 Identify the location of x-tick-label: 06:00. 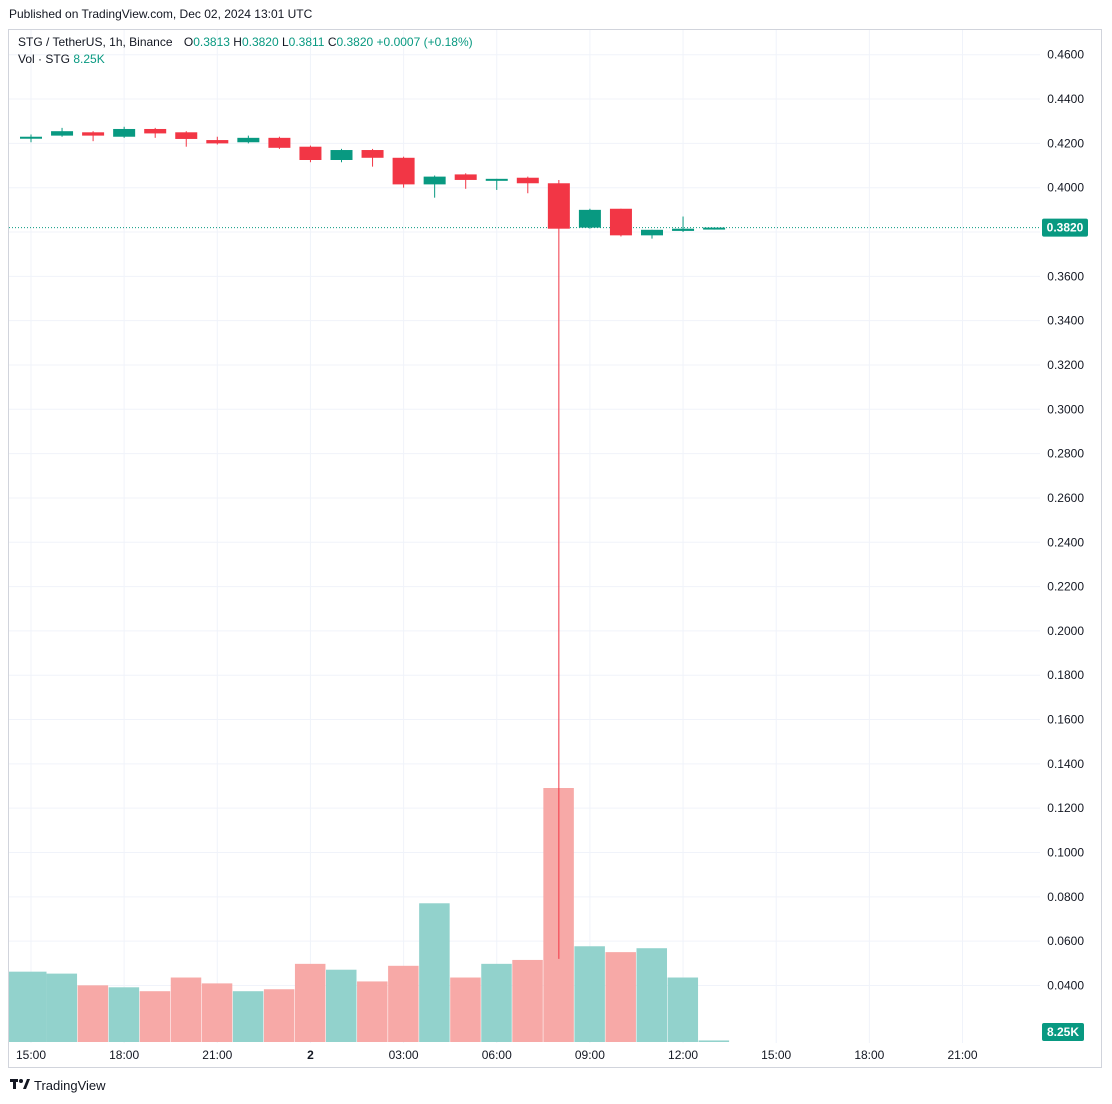
(497, 1055).